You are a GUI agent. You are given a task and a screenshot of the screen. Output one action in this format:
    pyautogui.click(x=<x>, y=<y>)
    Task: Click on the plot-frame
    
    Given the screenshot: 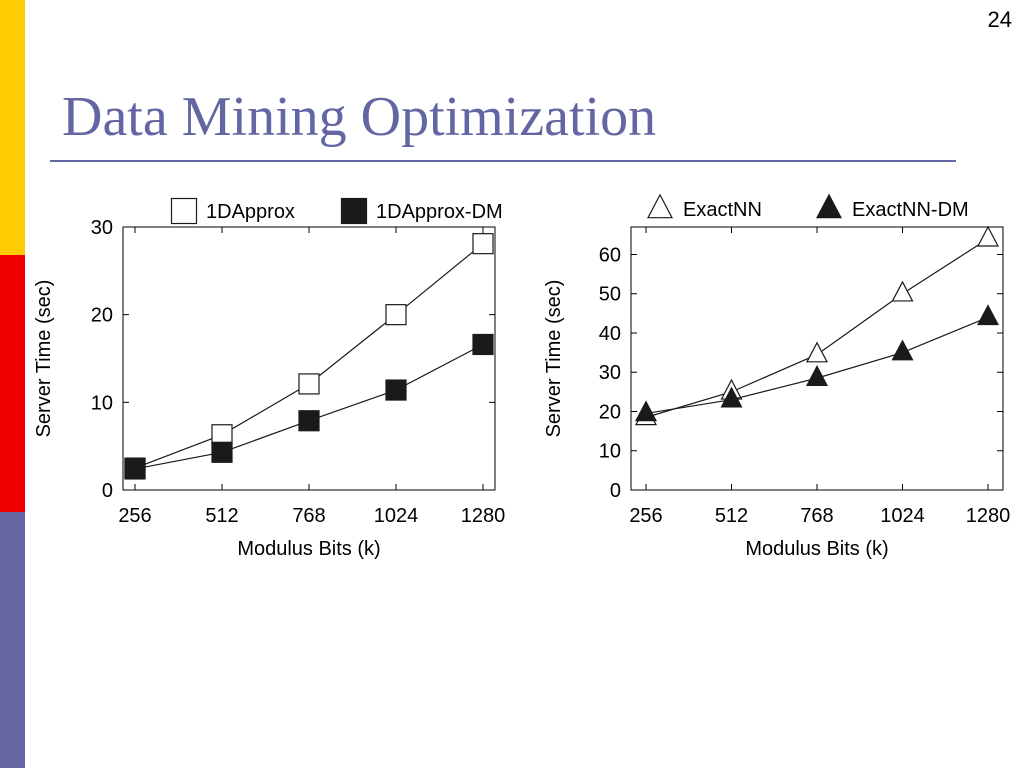 What is the action you would take?
    pyautogui.click(x=309, y=358)
    